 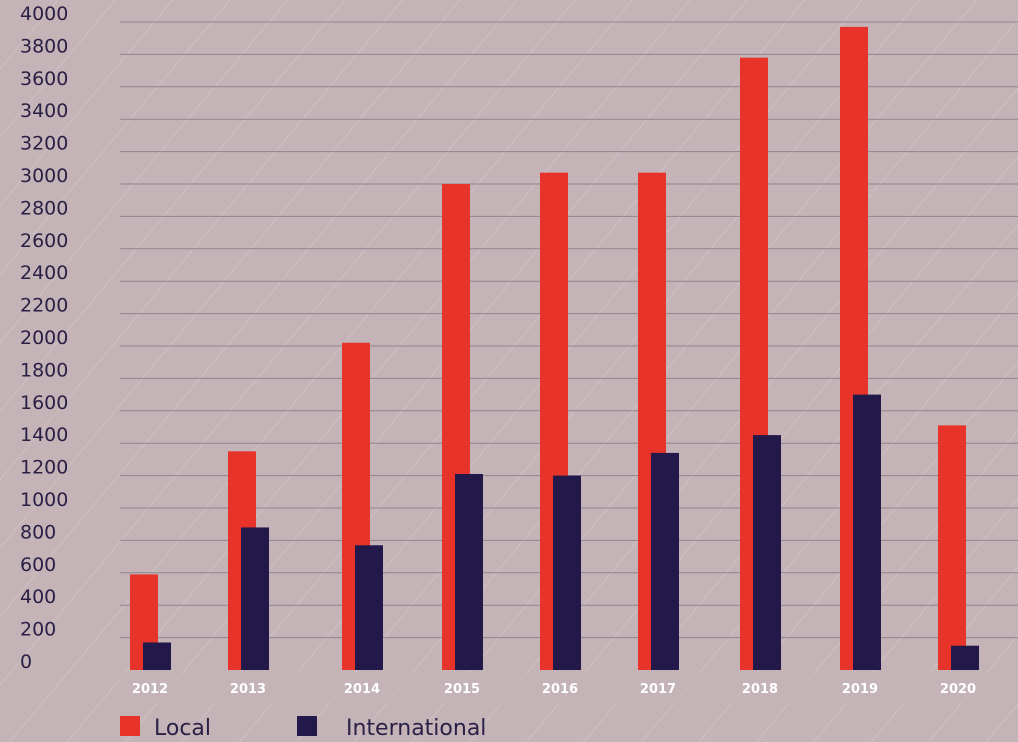 What do you see at coordinates (867, 532) in the screenshot?
I see `bar-international-2019` at bounding box center [867, 532].